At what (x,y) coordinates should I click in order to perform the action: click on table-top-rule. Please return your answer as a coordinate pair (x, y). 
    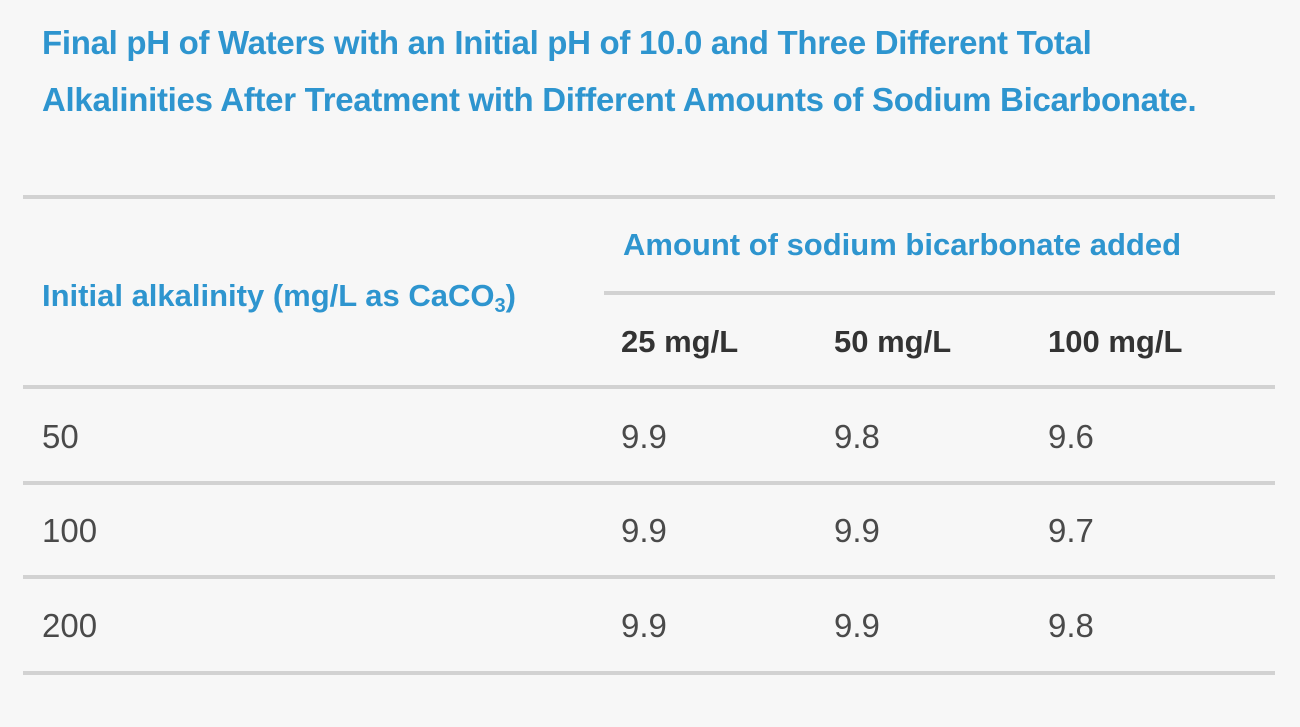
    Looking at the image, I should click on (649, 197).